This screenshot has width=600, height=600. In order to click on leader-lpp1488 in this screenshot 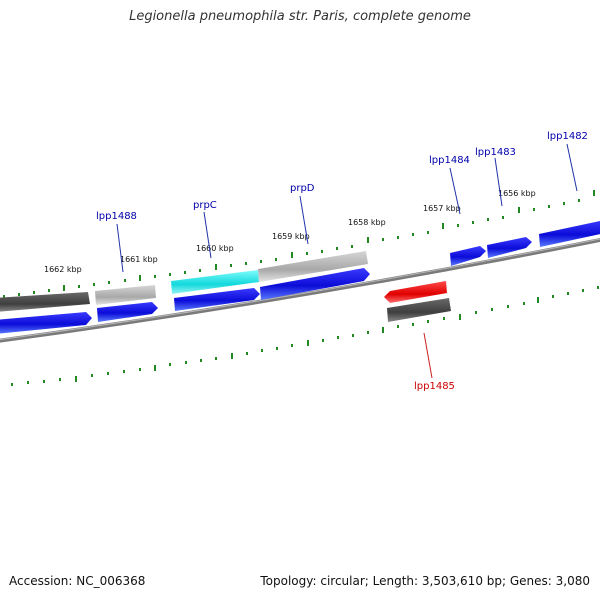, I will do `click(120, 248)`.